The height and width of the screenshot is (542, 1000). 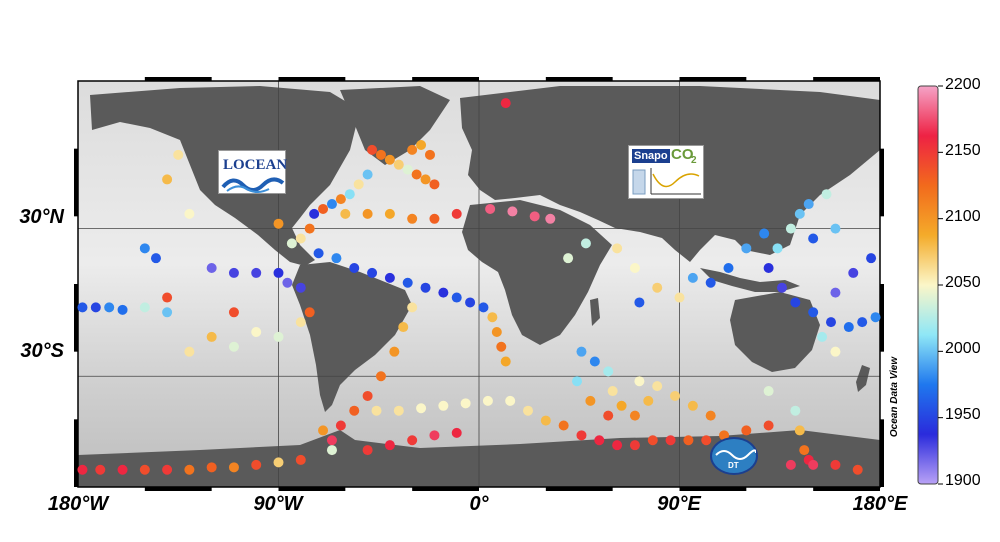 What do you see at coordinates (963, 84) in the screenshot?
I see `colorbar-tick-label: 2200` at bounding box center [963, 84].